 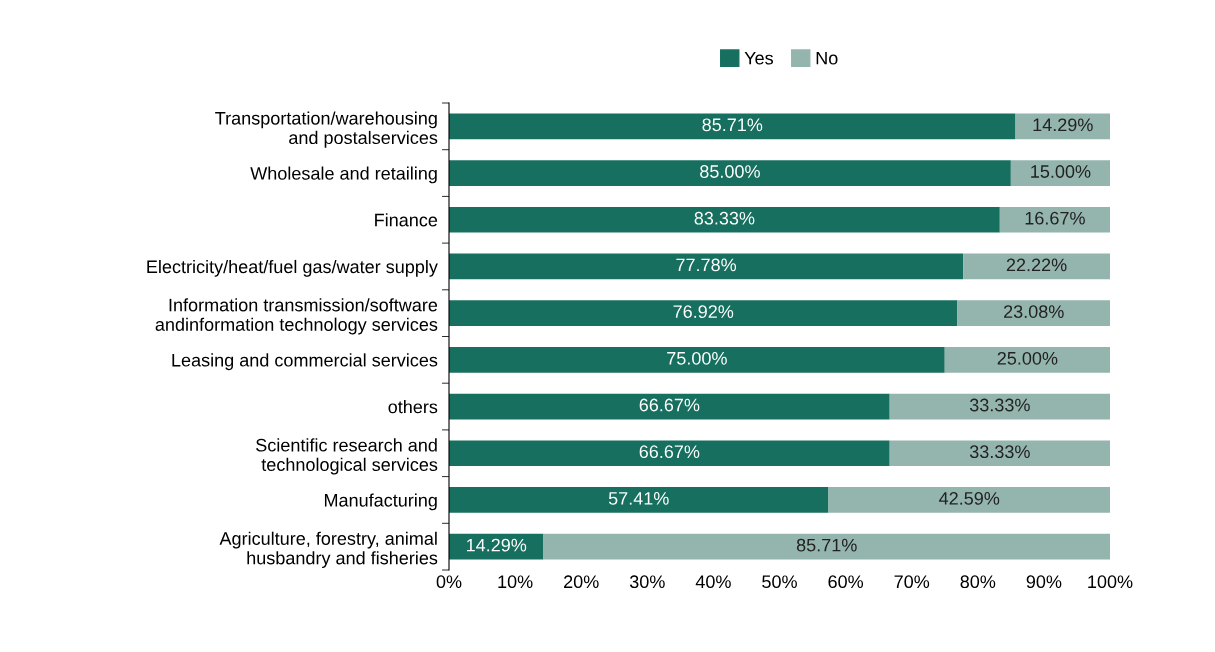 I want to click on text: 77.78%, so click(x=706, y=265).